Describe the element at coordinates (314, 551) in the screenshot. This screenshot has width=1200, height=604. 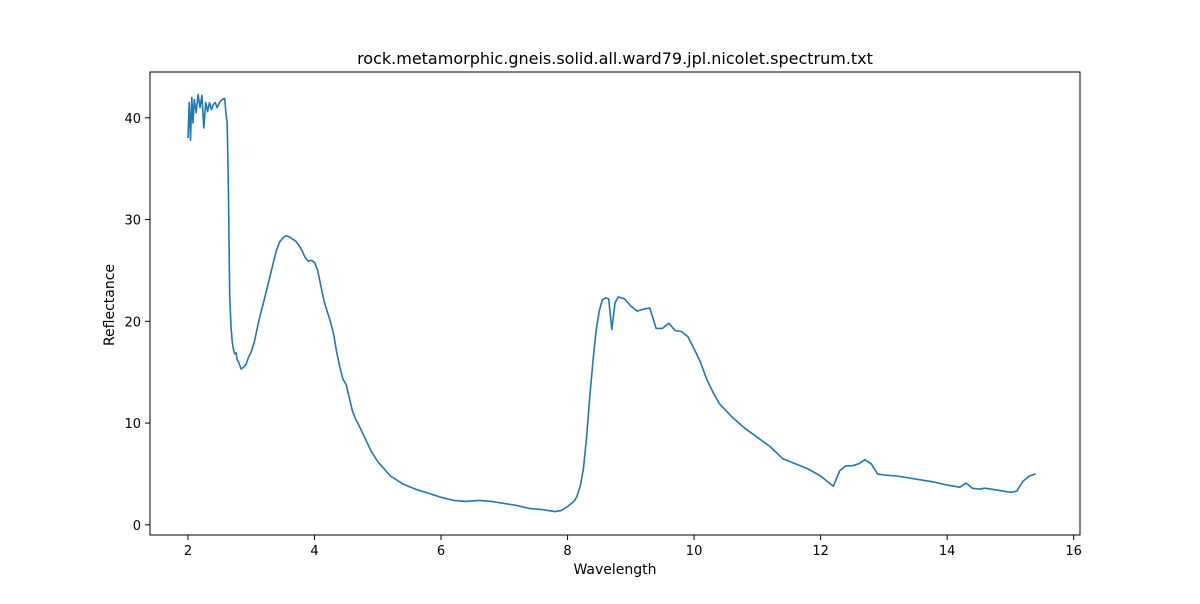
I see `x-tick-label: 4` at that location.